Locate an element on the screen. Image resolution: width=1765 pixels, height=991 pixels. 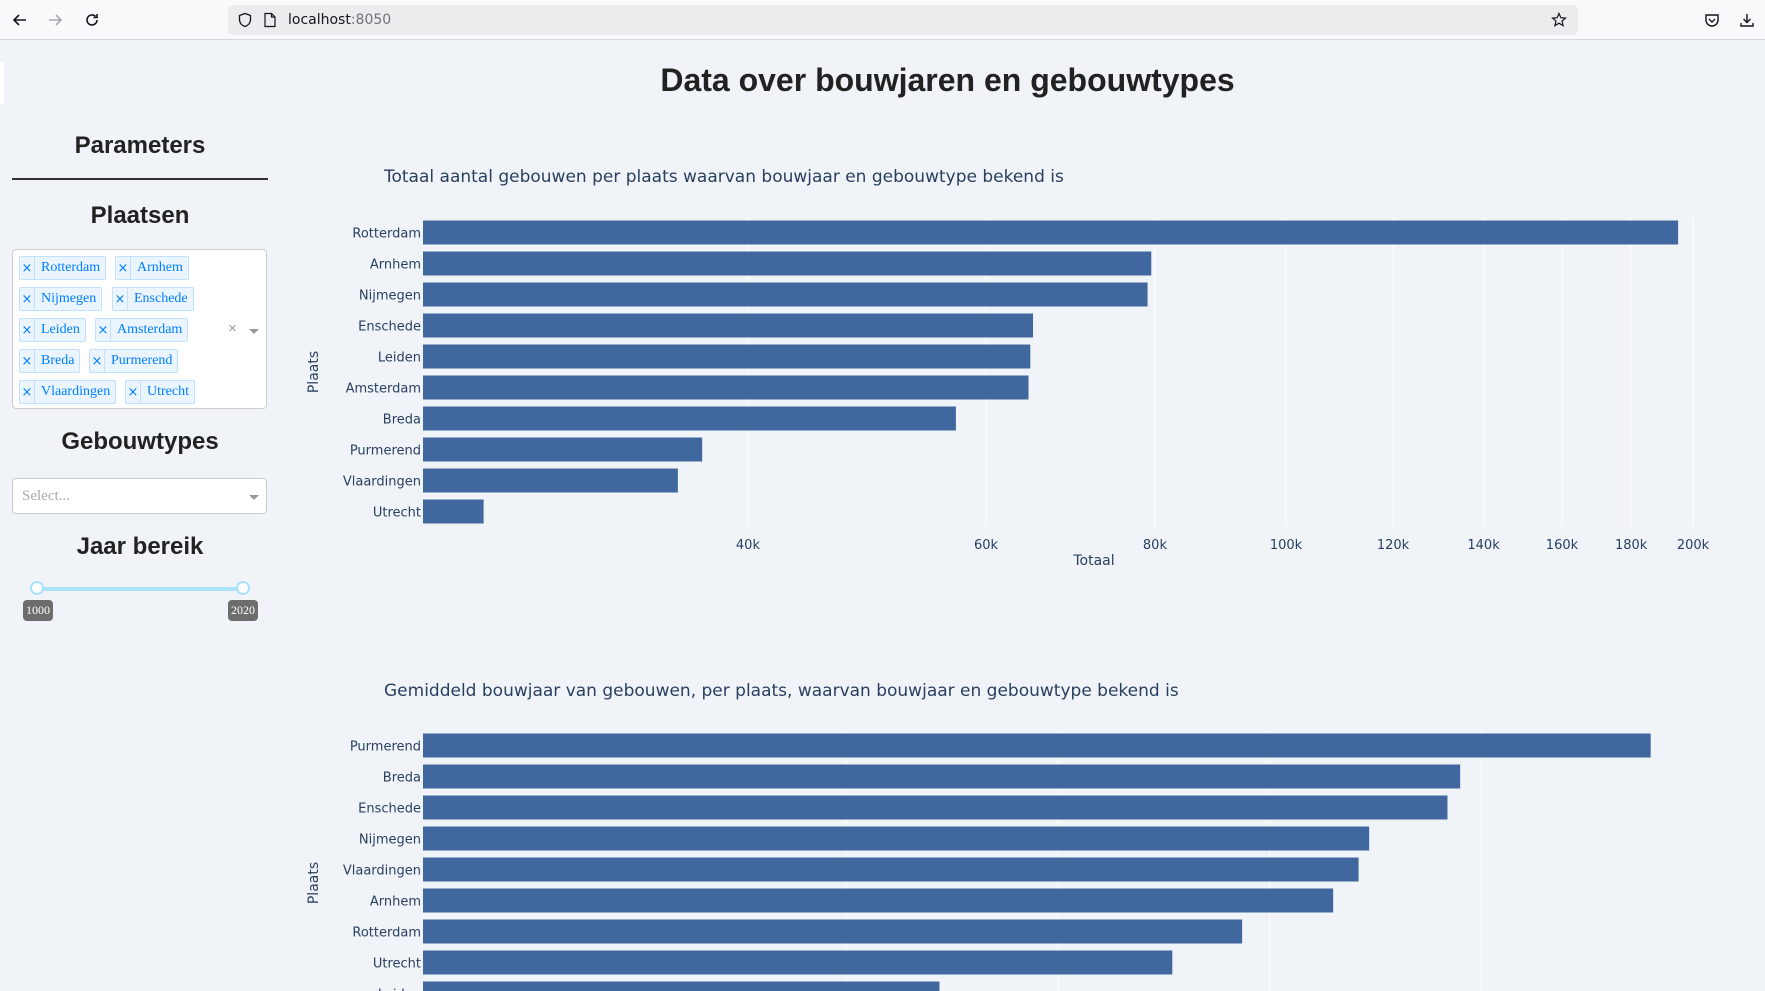
browser-toolbar: localhost:8050 is located at coordinates (882, 20).